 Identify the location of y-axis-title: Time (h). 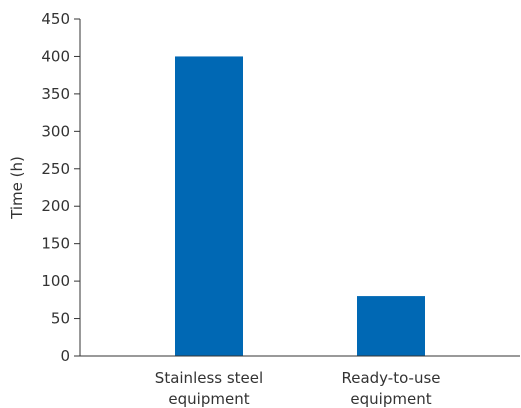
(17, 188).